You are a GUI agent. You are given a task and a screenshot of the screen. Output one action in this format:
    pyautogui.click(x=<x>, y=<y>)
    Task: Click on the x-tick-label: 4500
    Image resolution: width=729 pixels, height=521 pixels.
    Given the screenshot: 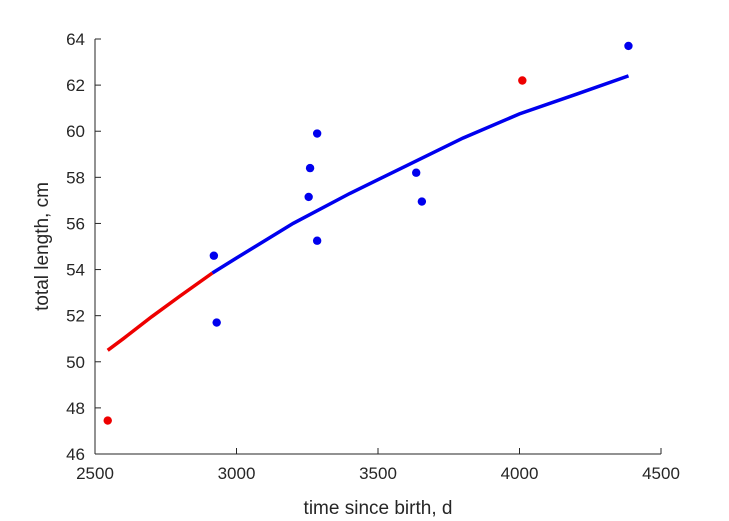 What is the action you would take?
    pyautogui.click(x=661, y=473)
    